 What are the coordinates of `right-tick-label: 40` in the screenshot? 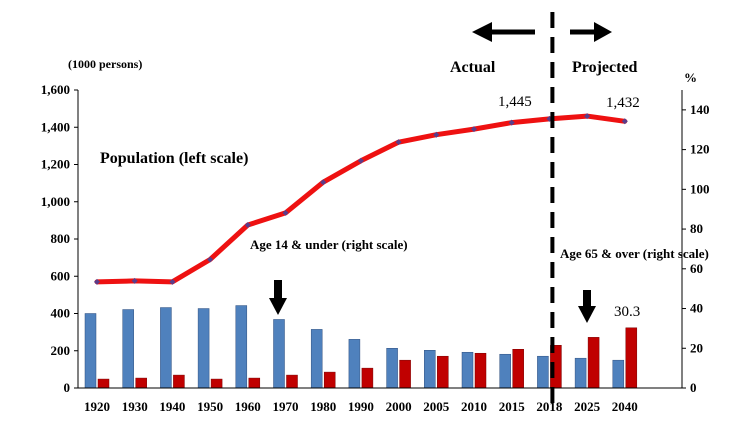 It's located at (696, 308).